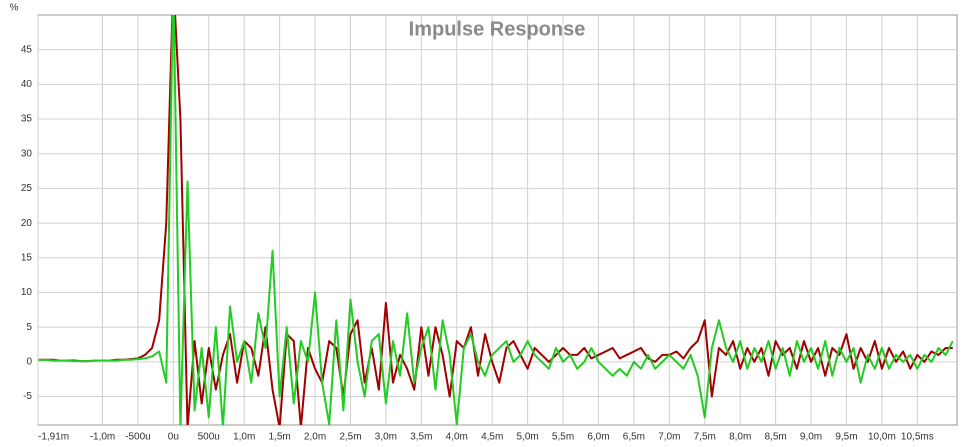  What do you see at coordinates (27, 396) in the screenshot?
I see `y-tick-label: -5` at bounding box center [27, 396].